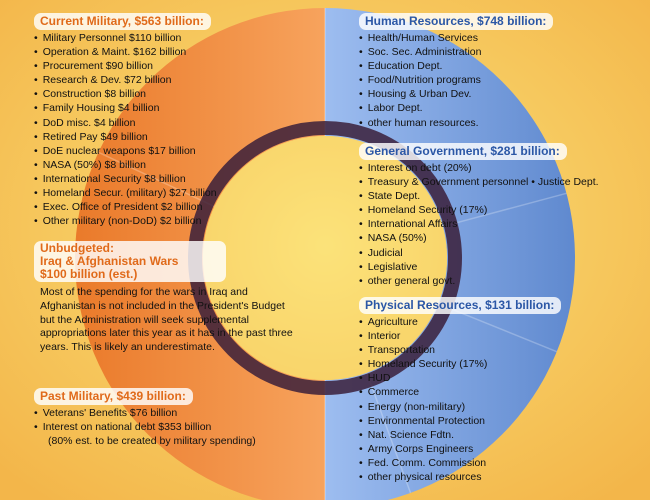 The width and height of the screenshot is (650, 500). I want to click on current-military-item: Other military (non-DoD) $2 billion, so click(125, 221).